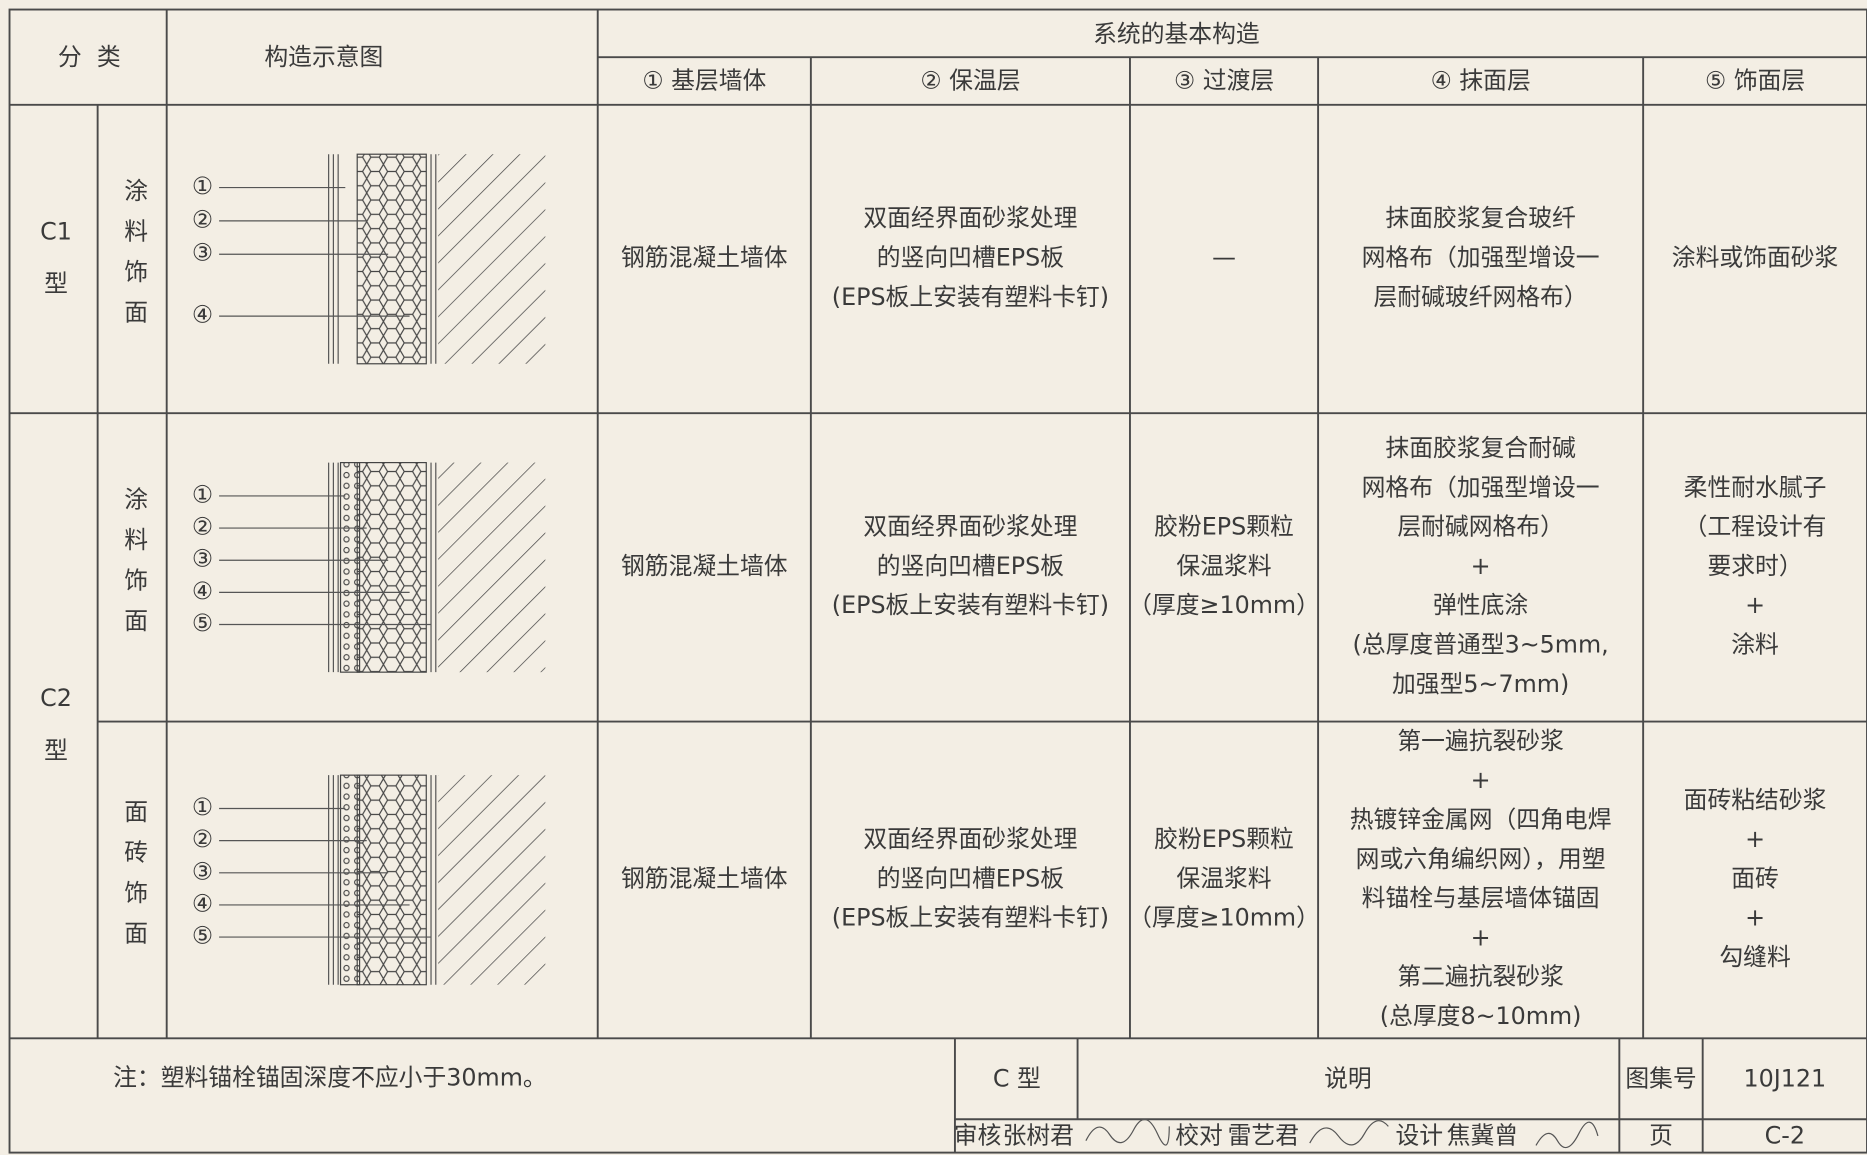 The image size is (1867, 1155). What do you see at coordinates (1017, 1078) in the screenshot?
I see `tb-type: C 型` at bounding box center [1017, 1078].